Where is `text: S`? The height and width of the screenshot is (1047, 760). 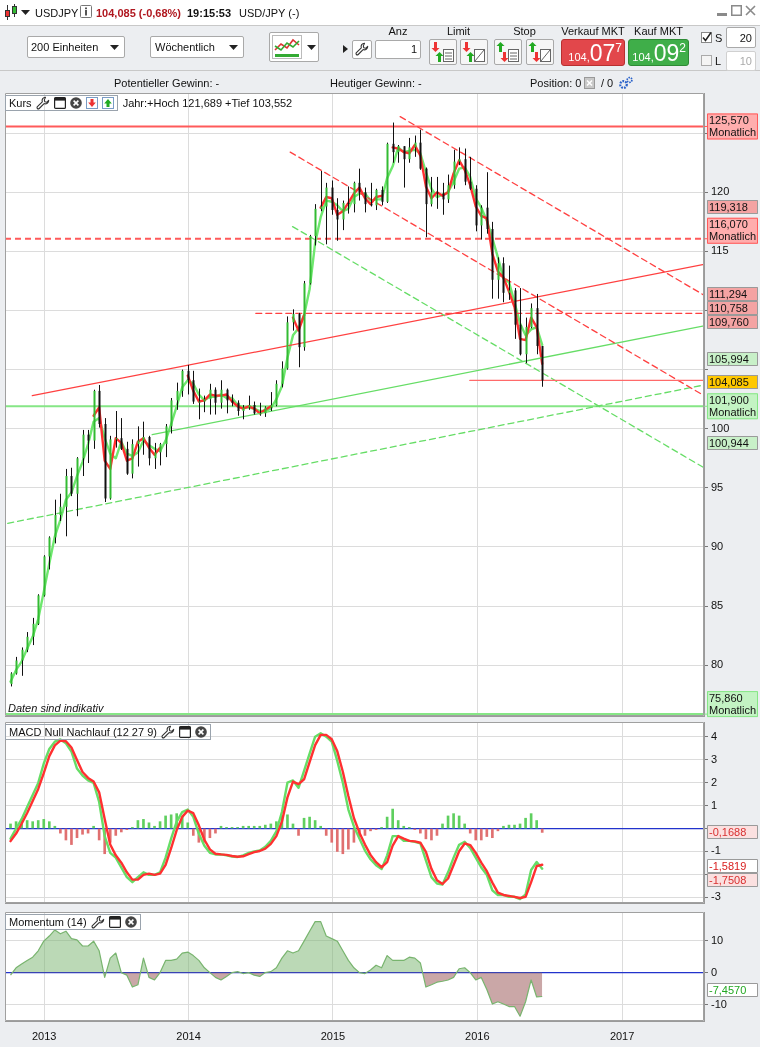
text: S is located at coordinates (719, 38).